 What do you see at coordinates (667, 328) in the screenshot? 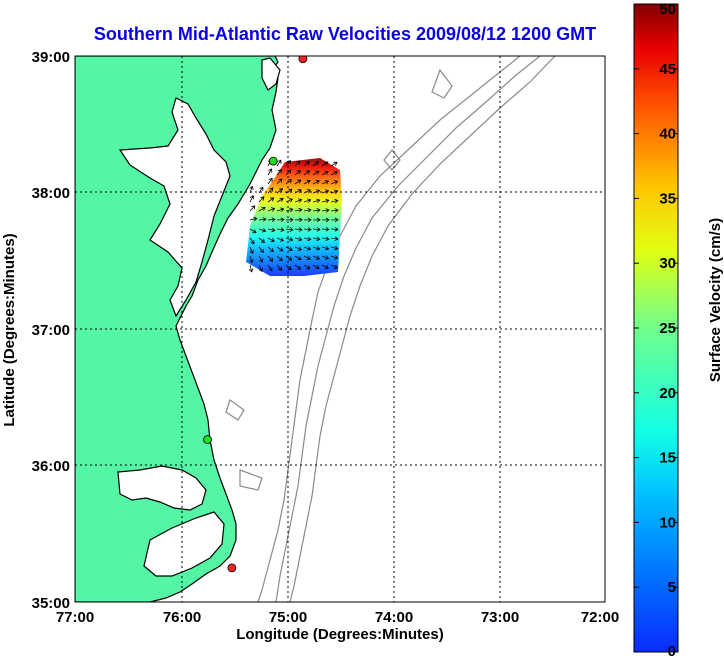
I see `colorbar-tick-label: 25` at bounding box center [667, 328].